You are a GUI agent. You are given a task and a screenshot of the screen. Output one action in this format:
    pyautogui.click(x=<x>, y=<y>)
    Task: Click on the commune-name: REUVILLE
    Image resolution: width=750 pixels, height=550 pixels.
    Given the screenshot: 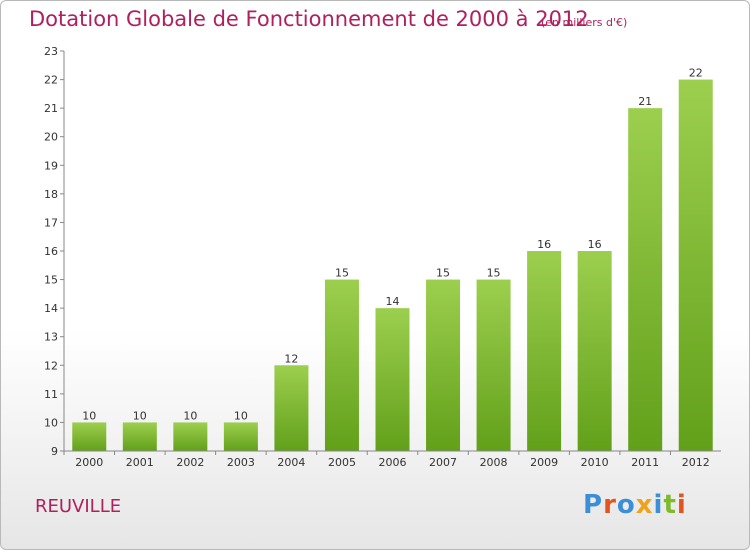 What is the action you would take?
    pyautogui.click(x=78, y=506)
    